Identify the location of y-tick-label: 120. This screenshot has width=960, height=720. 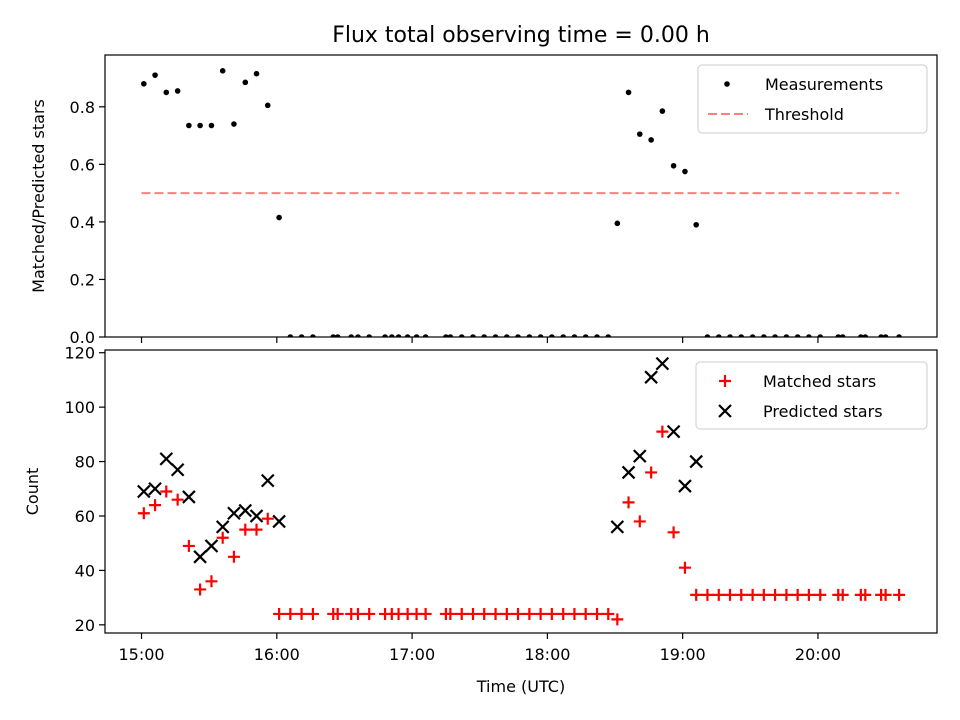
(79, 353).